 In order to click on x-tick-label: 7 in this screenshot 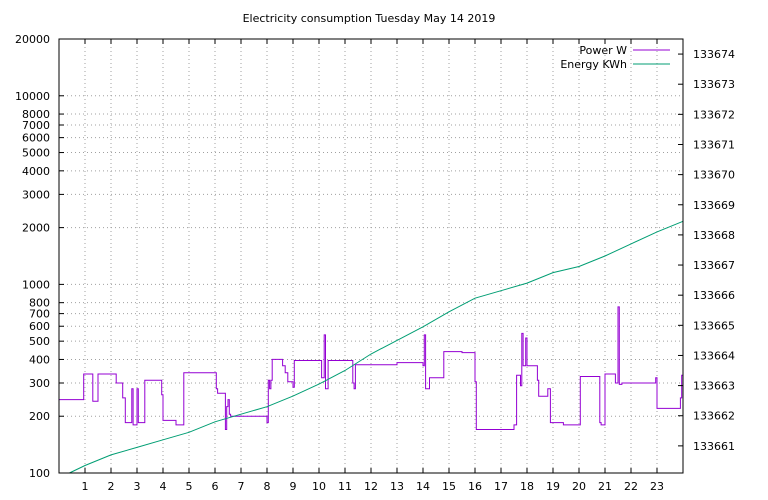, I will do `click(241, 486)`.